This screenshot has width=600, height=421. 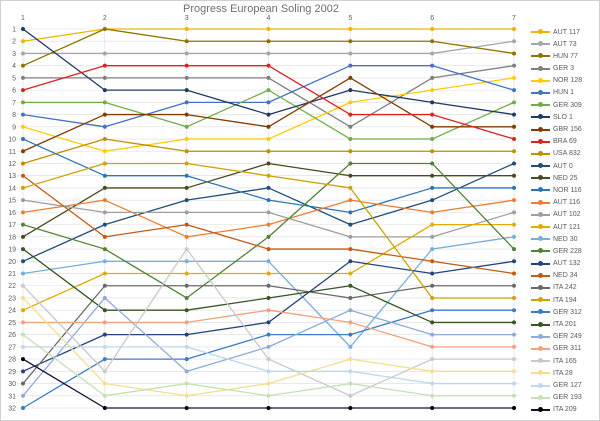 I want to click on legend-item-hun-77: HUN 77, so click(x=554, y=56).